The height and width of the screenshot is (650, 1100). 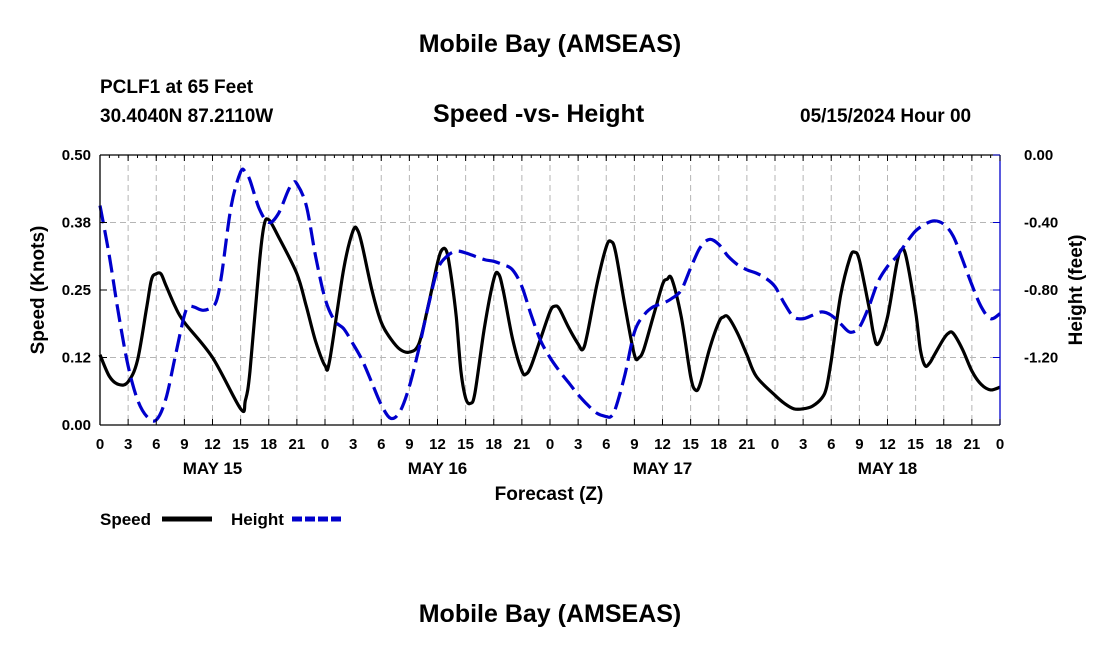 I want to click on y-tick-label-left: 0.00, so click(x=76, y=425).